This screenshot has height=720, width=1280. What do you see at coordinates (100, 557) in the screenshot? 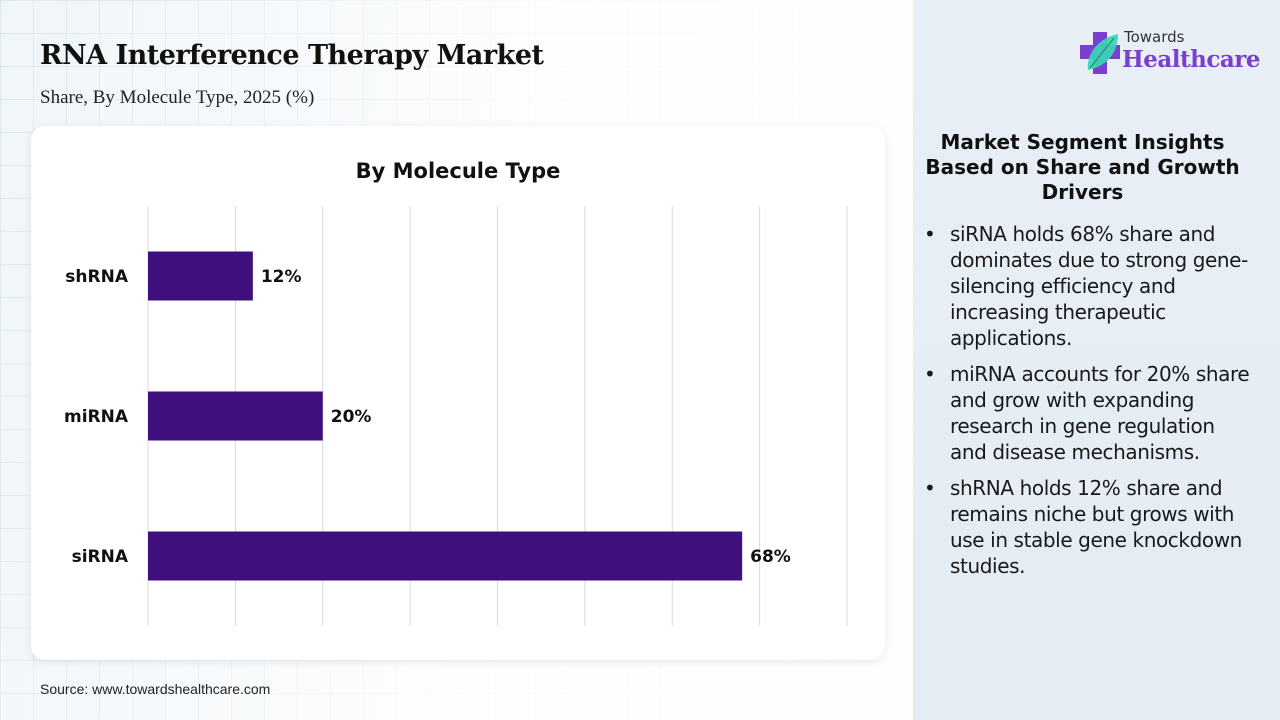
I see `category-label: siRNA` at bounding box center [100, 557].